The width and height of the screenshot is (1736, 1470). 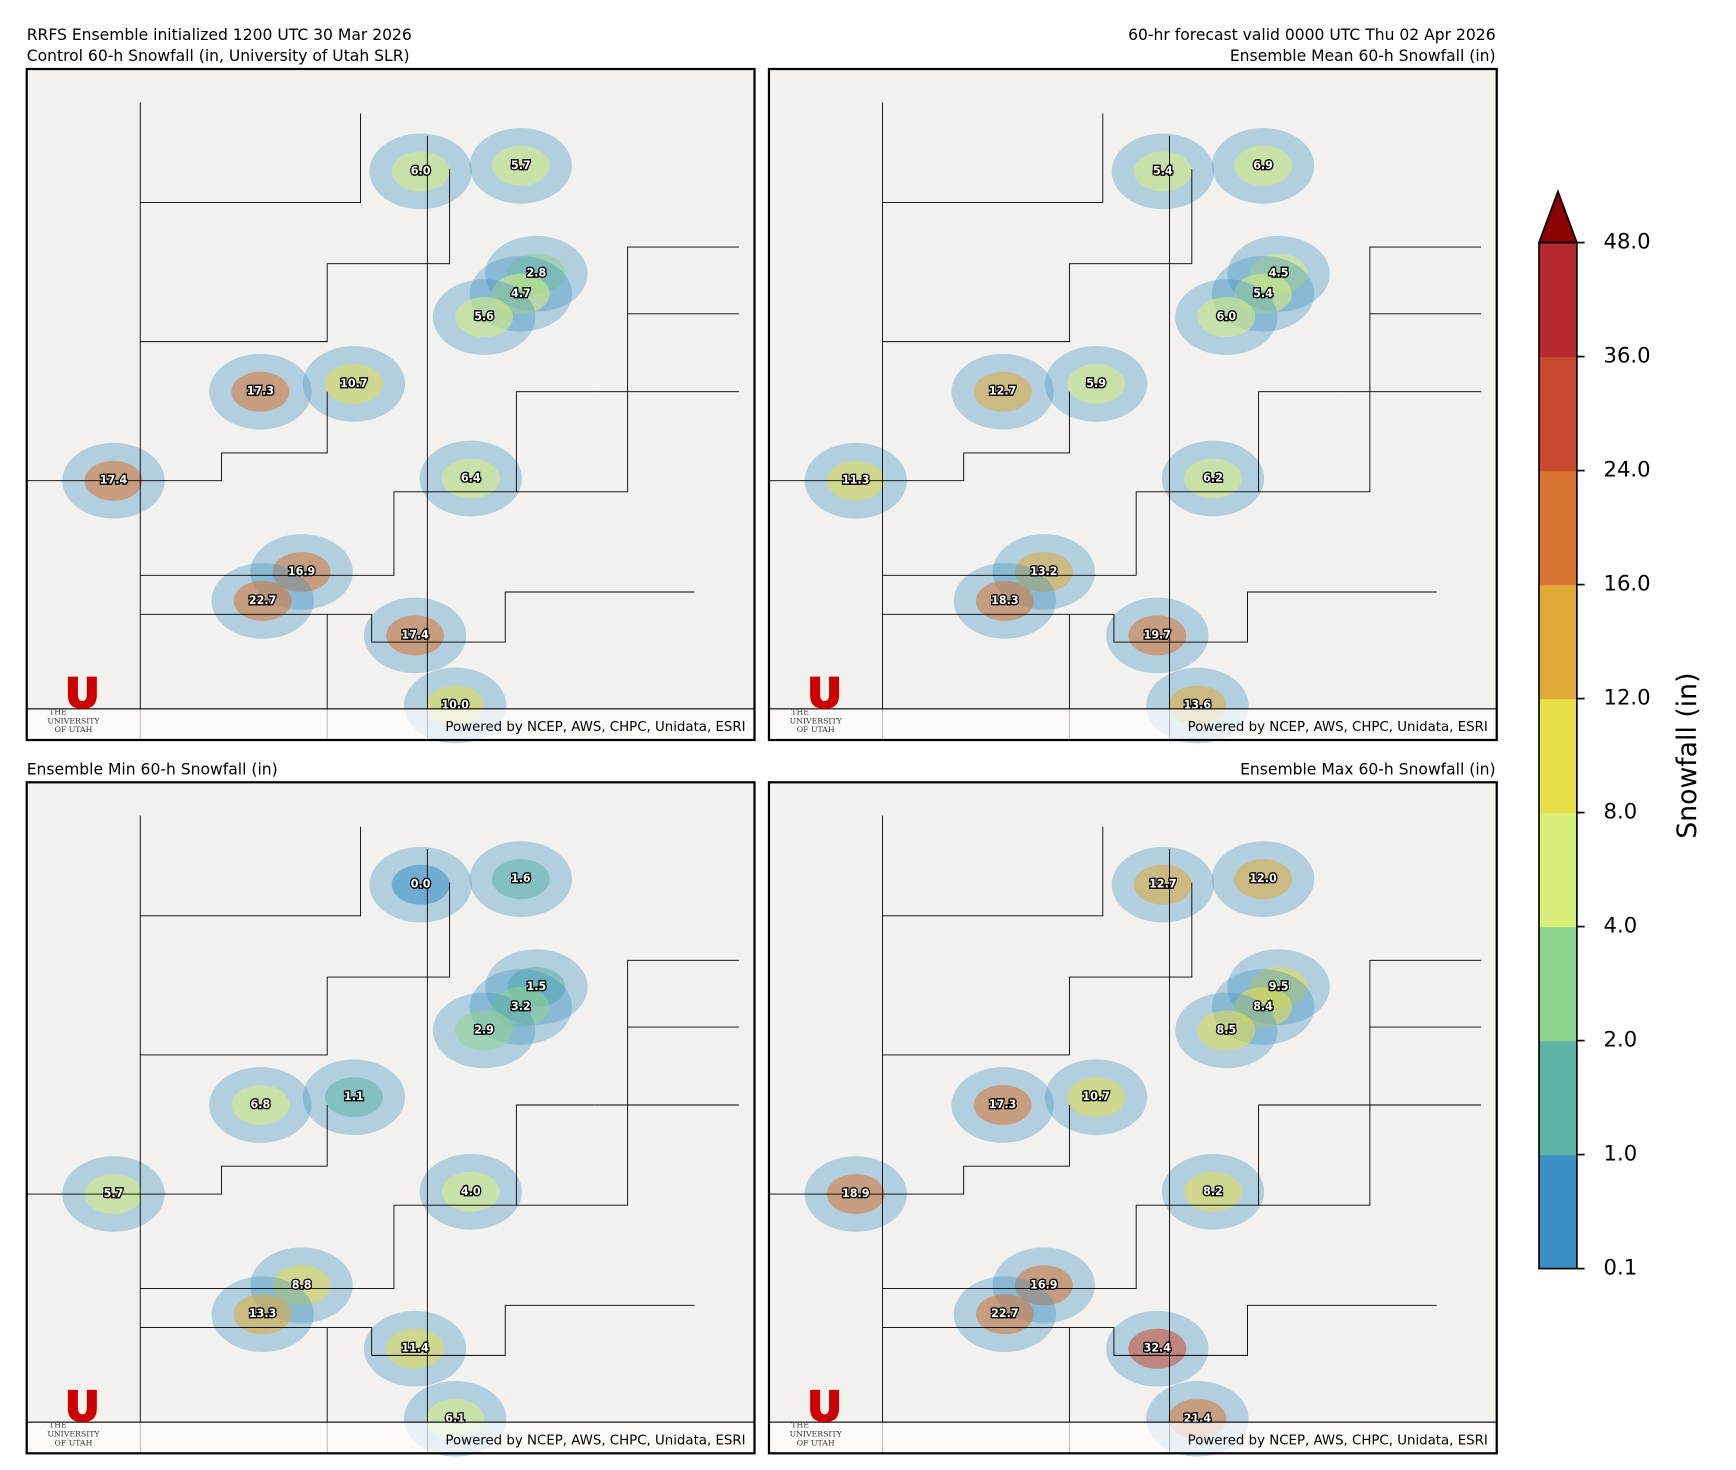 I want to click on station-label: 5.9, so click(x=1096, y=383).